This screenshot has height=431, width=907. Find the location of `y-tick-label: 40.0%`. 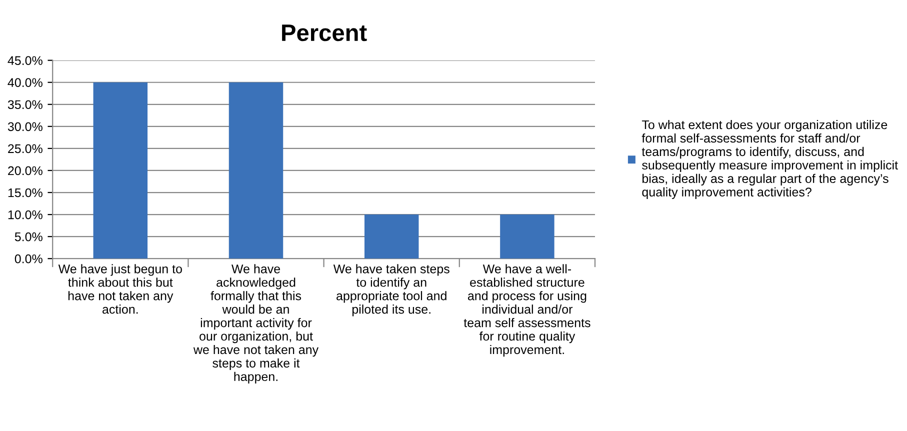

y-tick-label: 40.0% is located at coordinates (25, 83).